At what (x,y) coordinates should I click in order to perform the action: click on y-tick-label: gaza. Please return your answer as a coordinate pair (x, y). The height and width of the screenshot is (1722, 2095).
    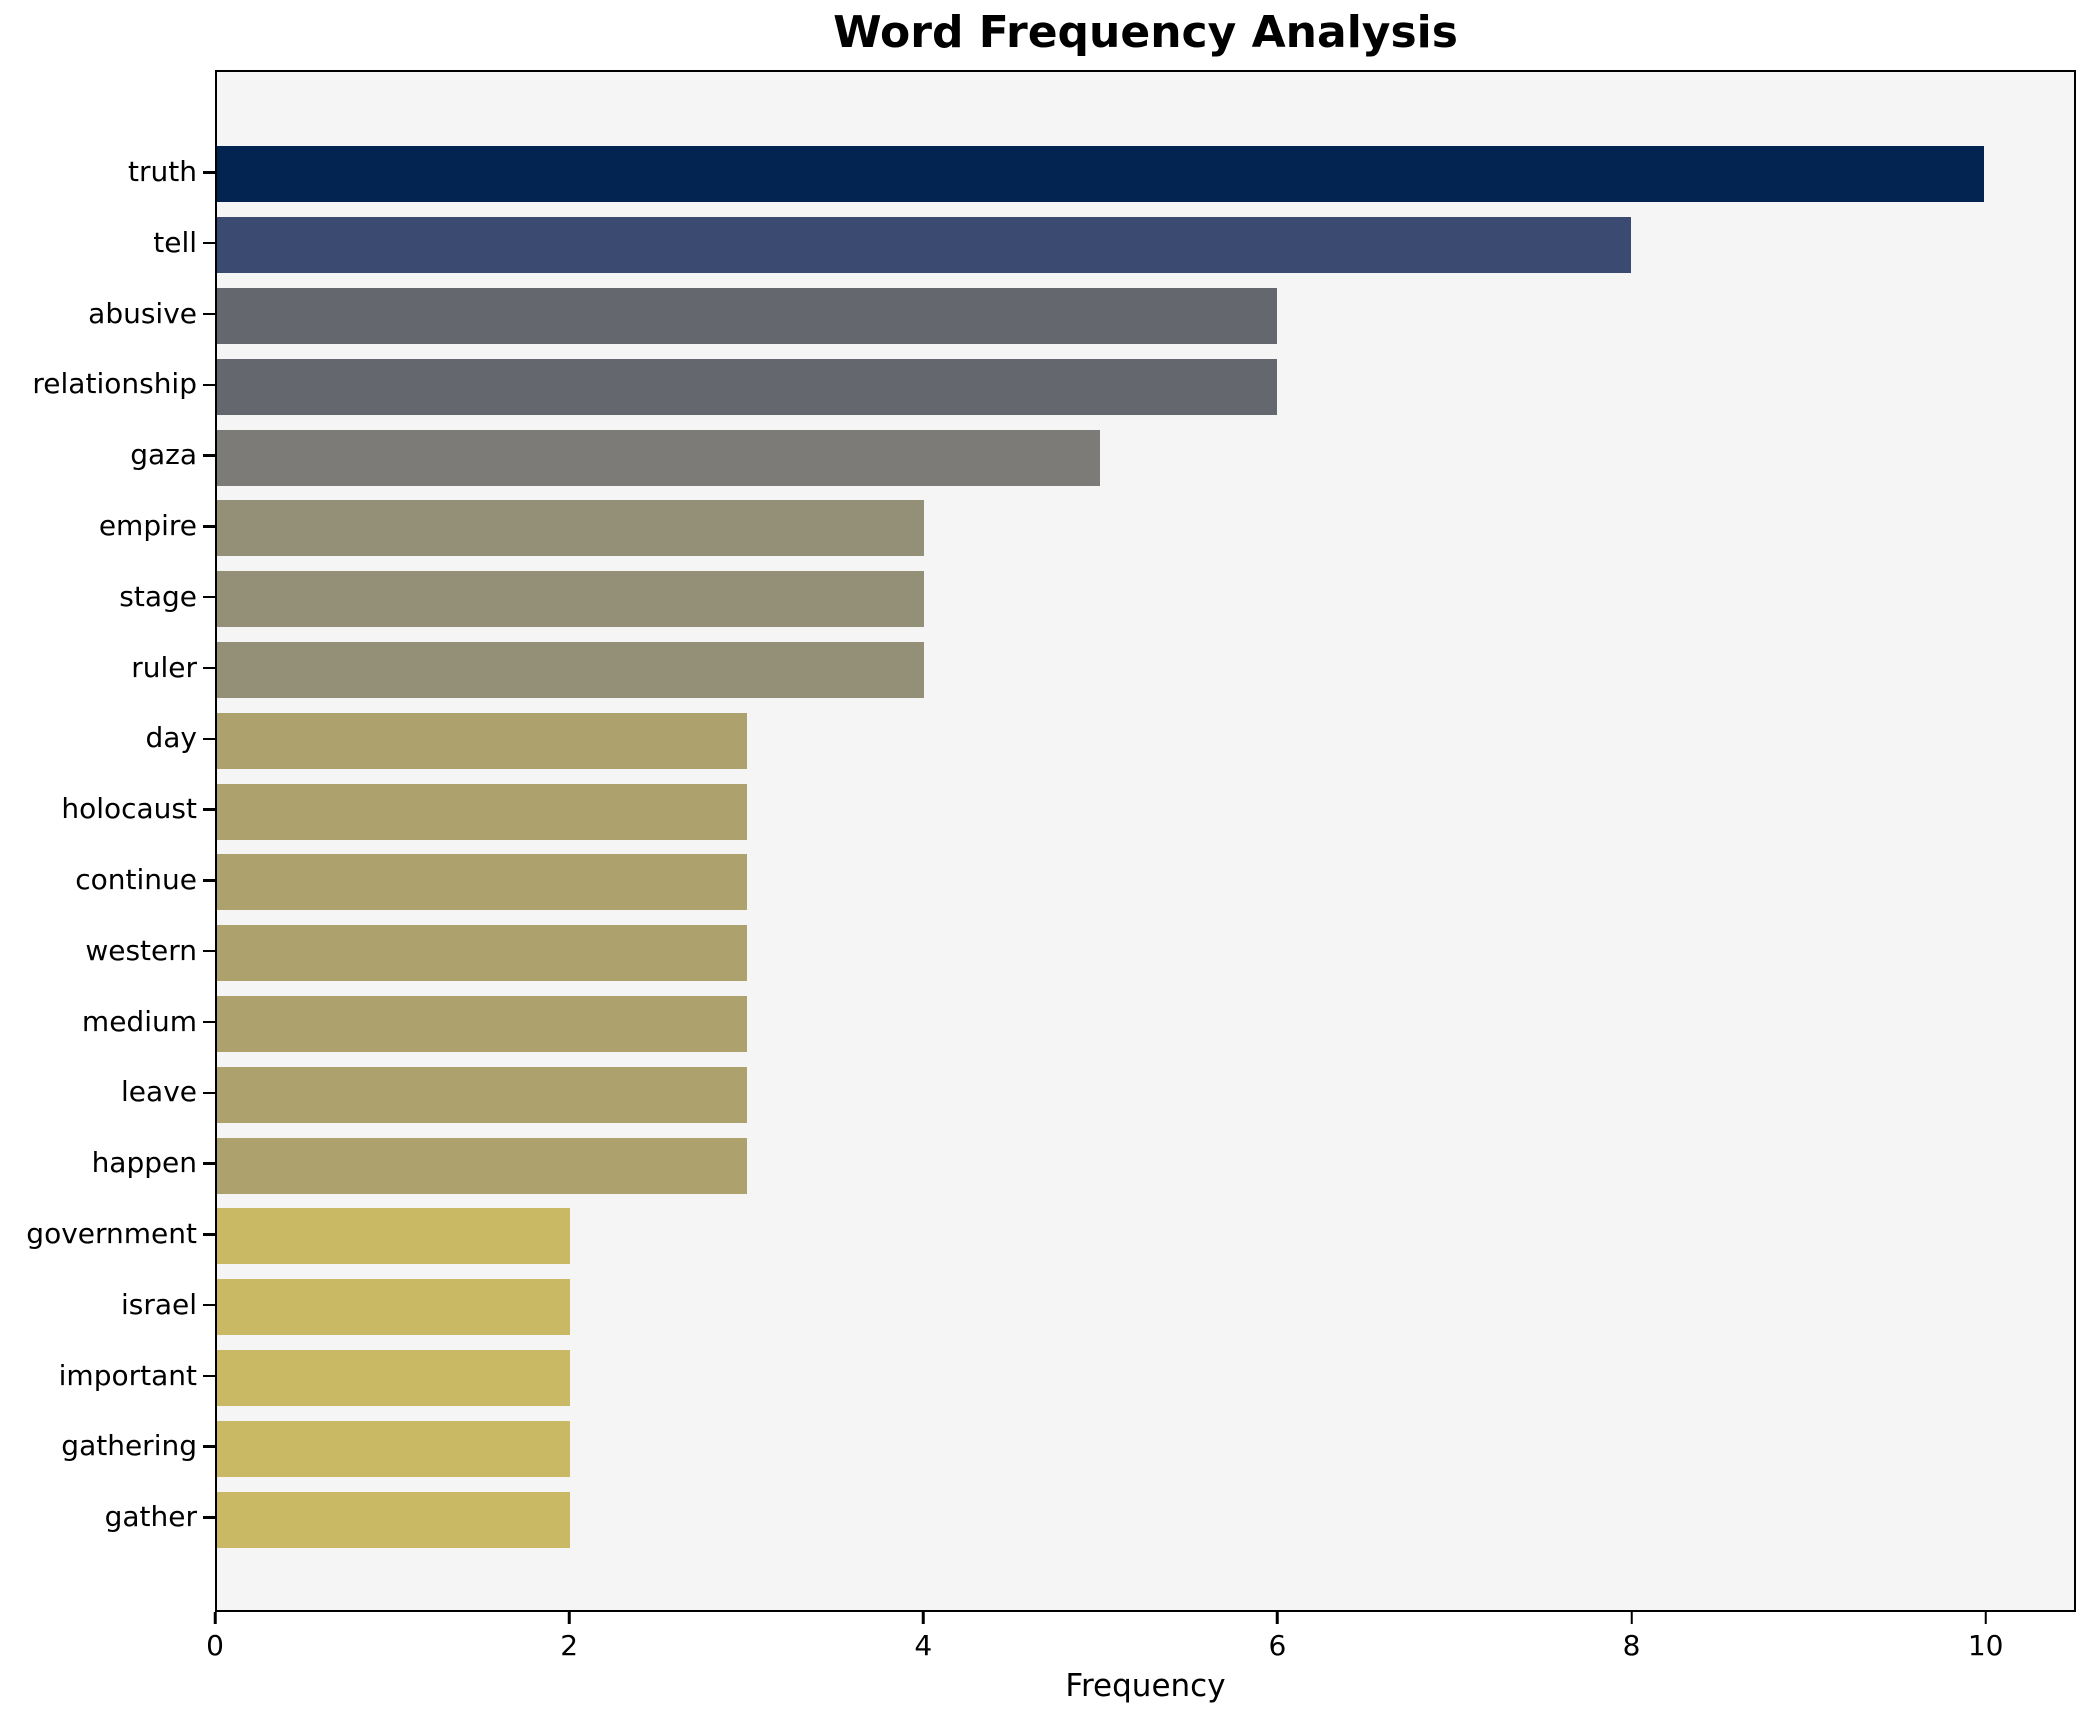
    Looking at the image, I should click on (163, 455).